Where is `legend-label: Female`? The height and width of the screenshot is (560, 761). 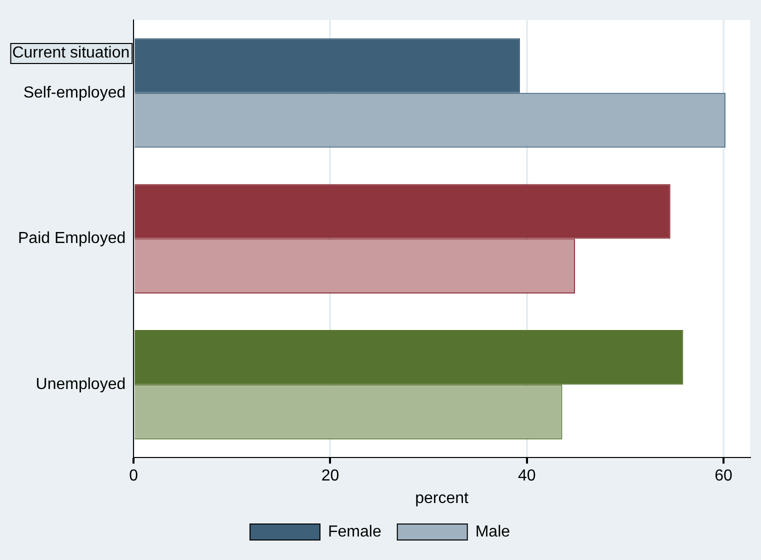 legend-label: Female is located at coordinates (355, 531).